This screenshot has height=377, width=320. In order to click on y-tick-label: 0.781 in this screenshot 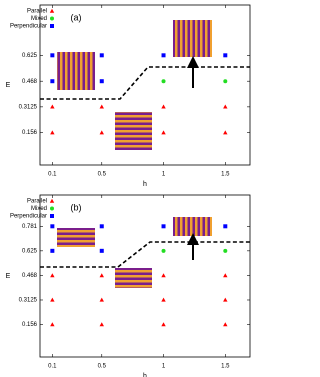, I will do `click(30, 227)`.